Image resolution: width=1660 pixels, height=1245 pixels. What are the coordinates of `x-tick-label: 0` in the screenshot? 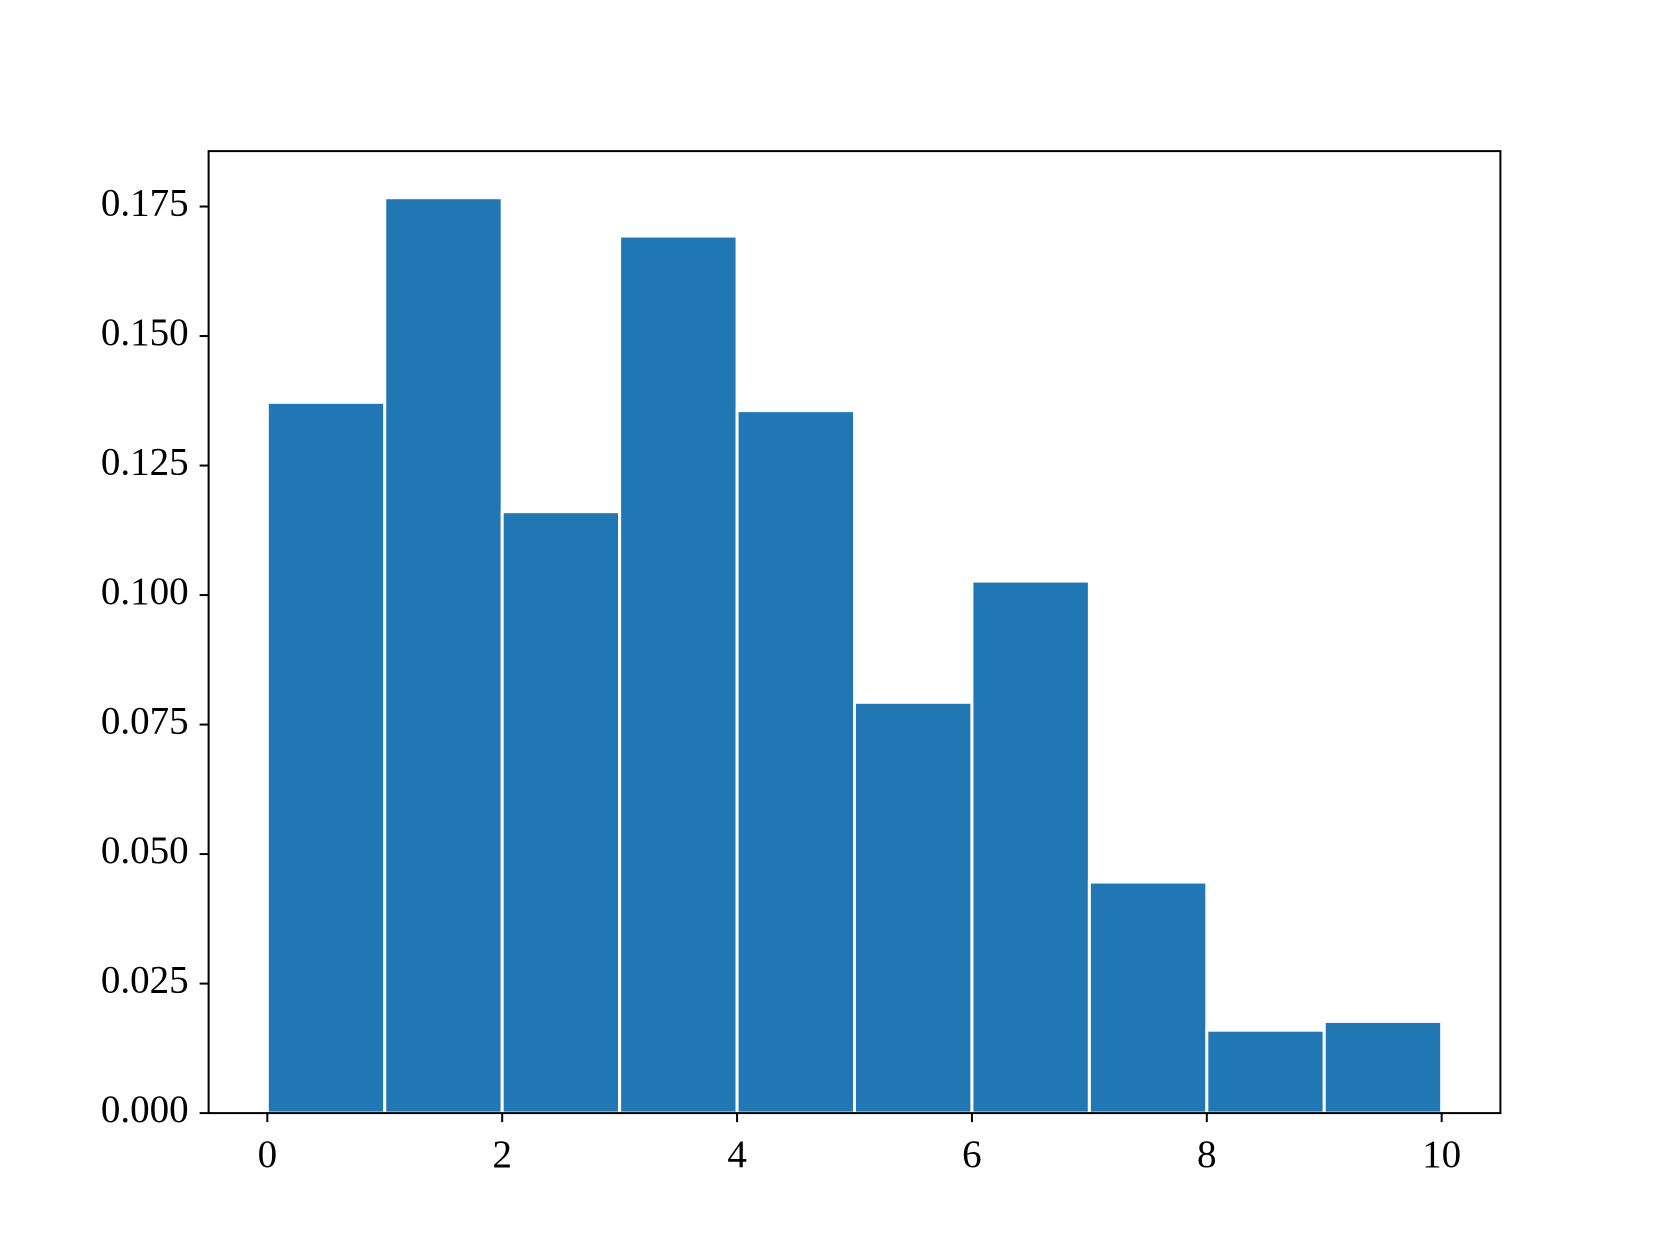 It's located at (268, 1154).